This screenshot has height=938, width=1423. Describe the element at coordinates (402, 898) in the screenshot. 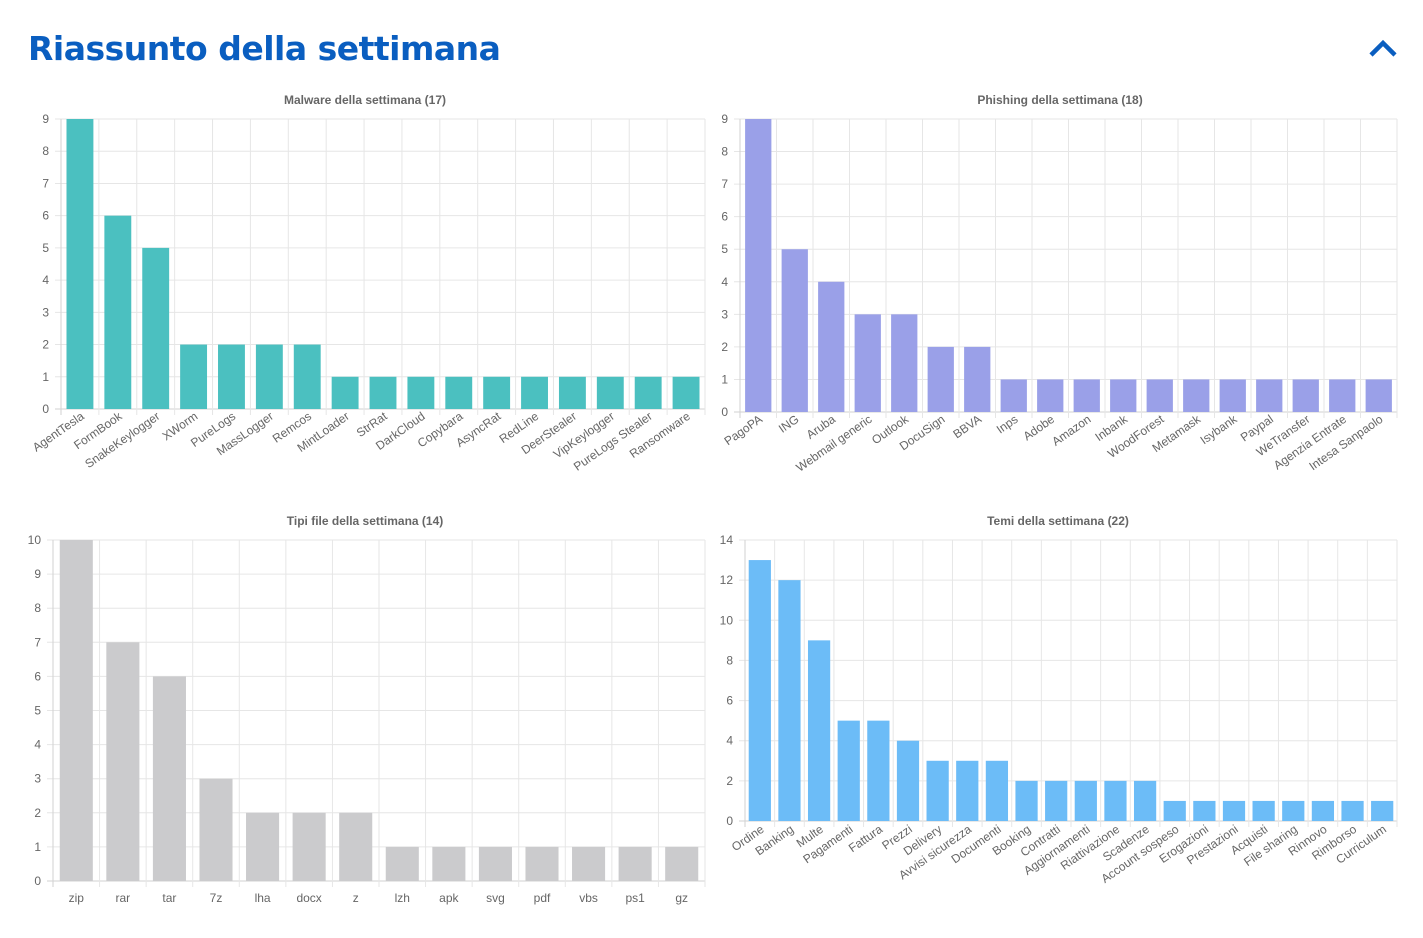

I see `filetypes-x-tick-label: lzh` at that location.